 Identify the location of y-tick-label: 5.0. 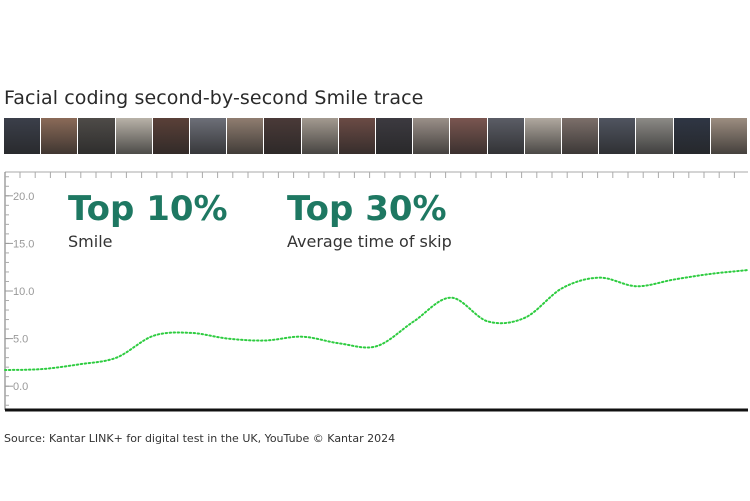
(20, 340).